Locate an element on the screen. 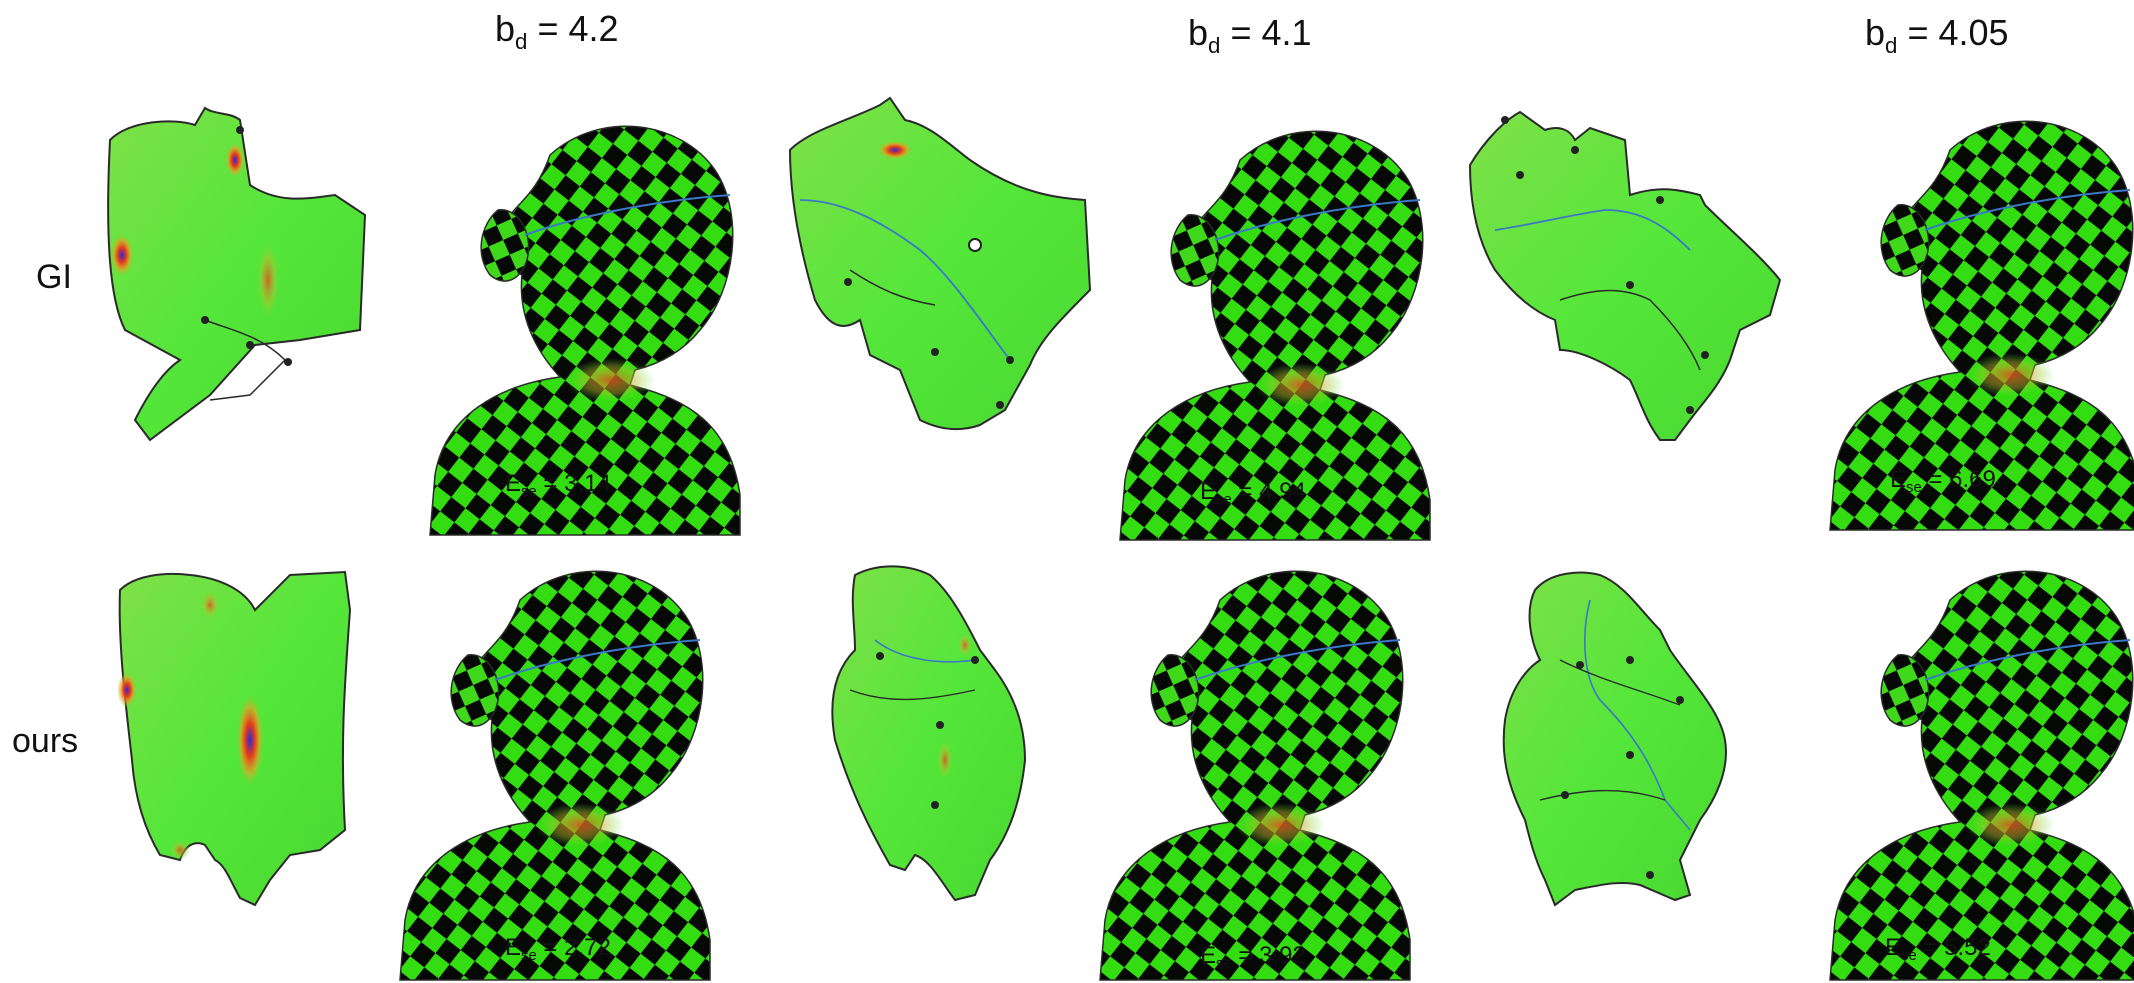 Image resolution: width=2134 pixels, height=983 pixels. gi-error-3: Ese = 6.69 is located at coordinates (1943, 481).